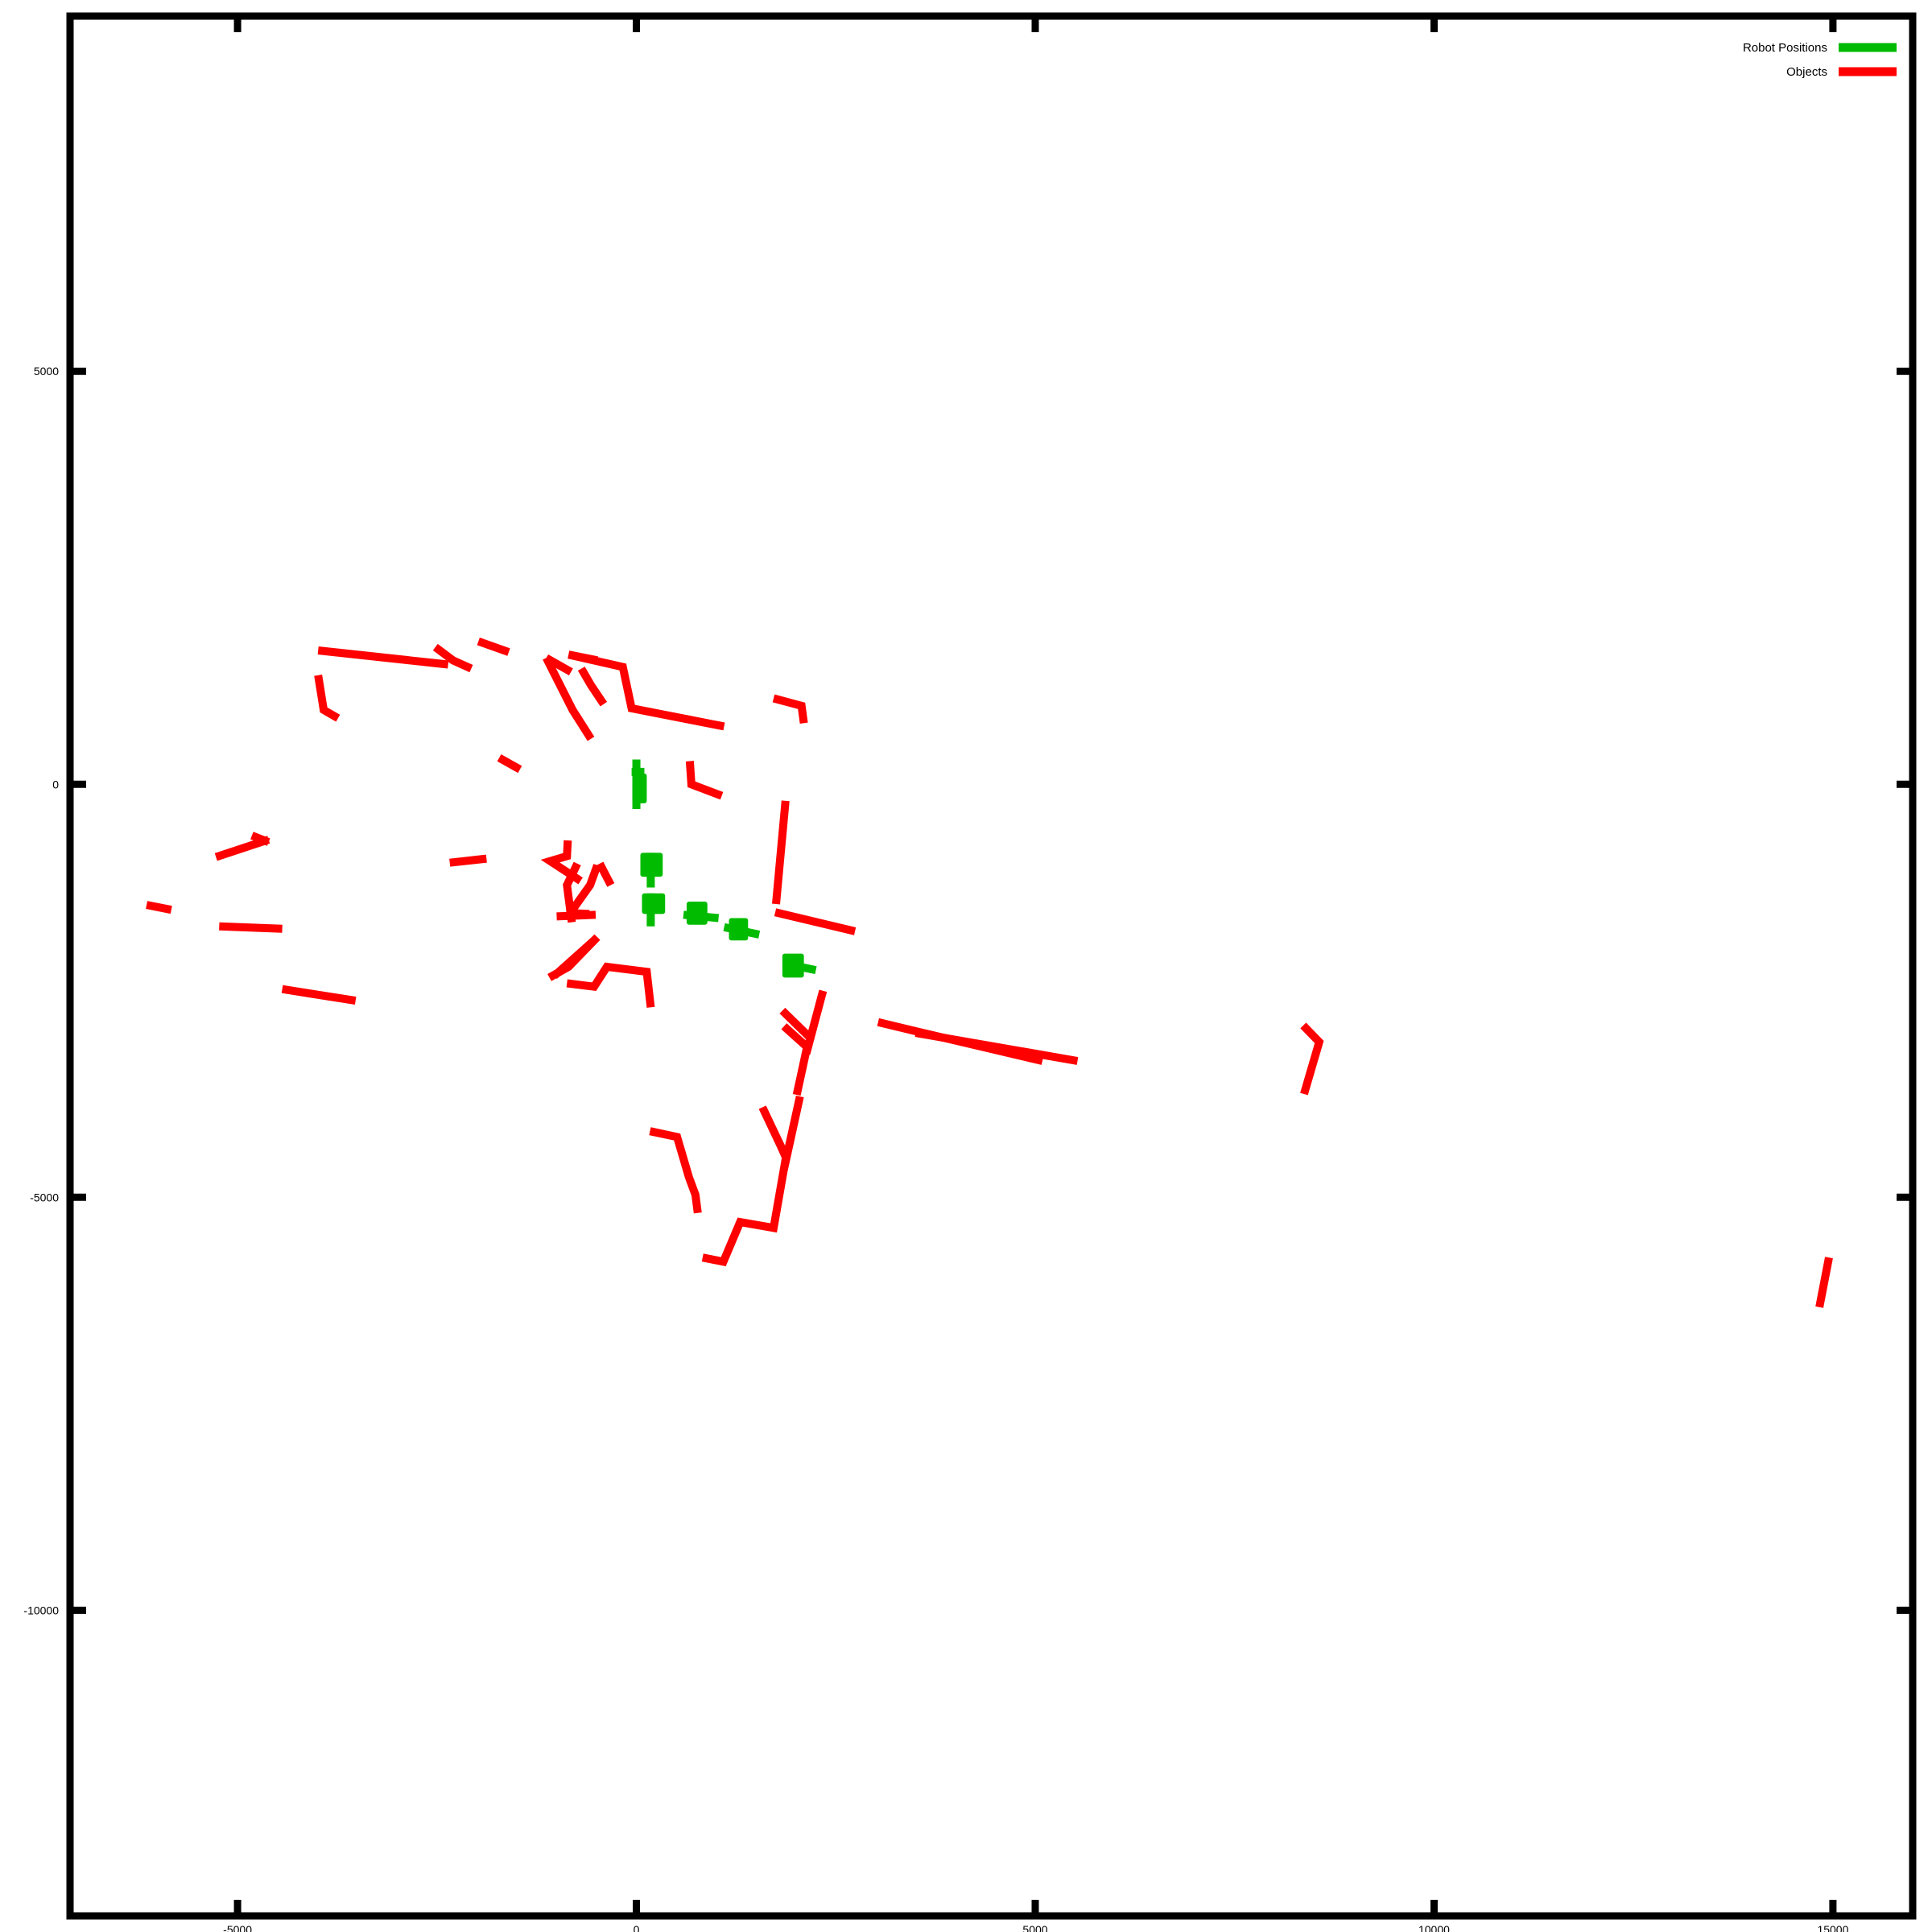 The width and height of the screenshot is (1932, 1932). Describe the element at coordinates (237, 1928) in the screenshot. I see `x-tick-label: -5000` at that location.